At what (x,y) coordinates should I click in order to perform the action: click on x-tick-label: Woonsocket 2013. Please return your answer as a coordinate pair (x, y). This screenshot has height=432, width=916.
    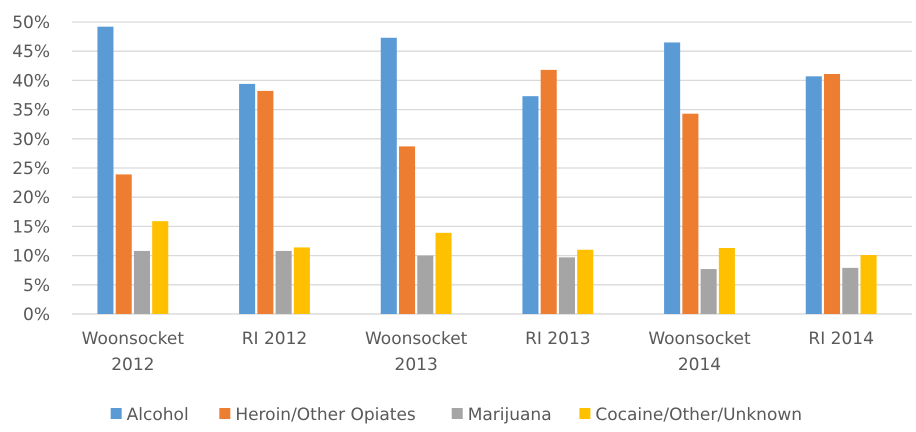
    Looking at the image, I should click on (416, 352).